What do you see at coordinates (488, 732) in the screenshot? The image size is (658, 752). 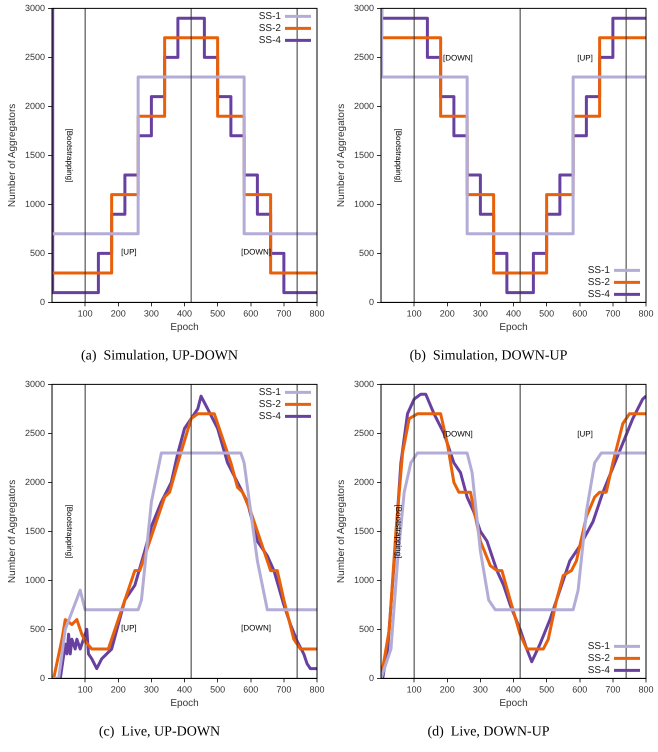 I see `text: (d) Live, DOWN-UP` at bounding box center [488, 732].